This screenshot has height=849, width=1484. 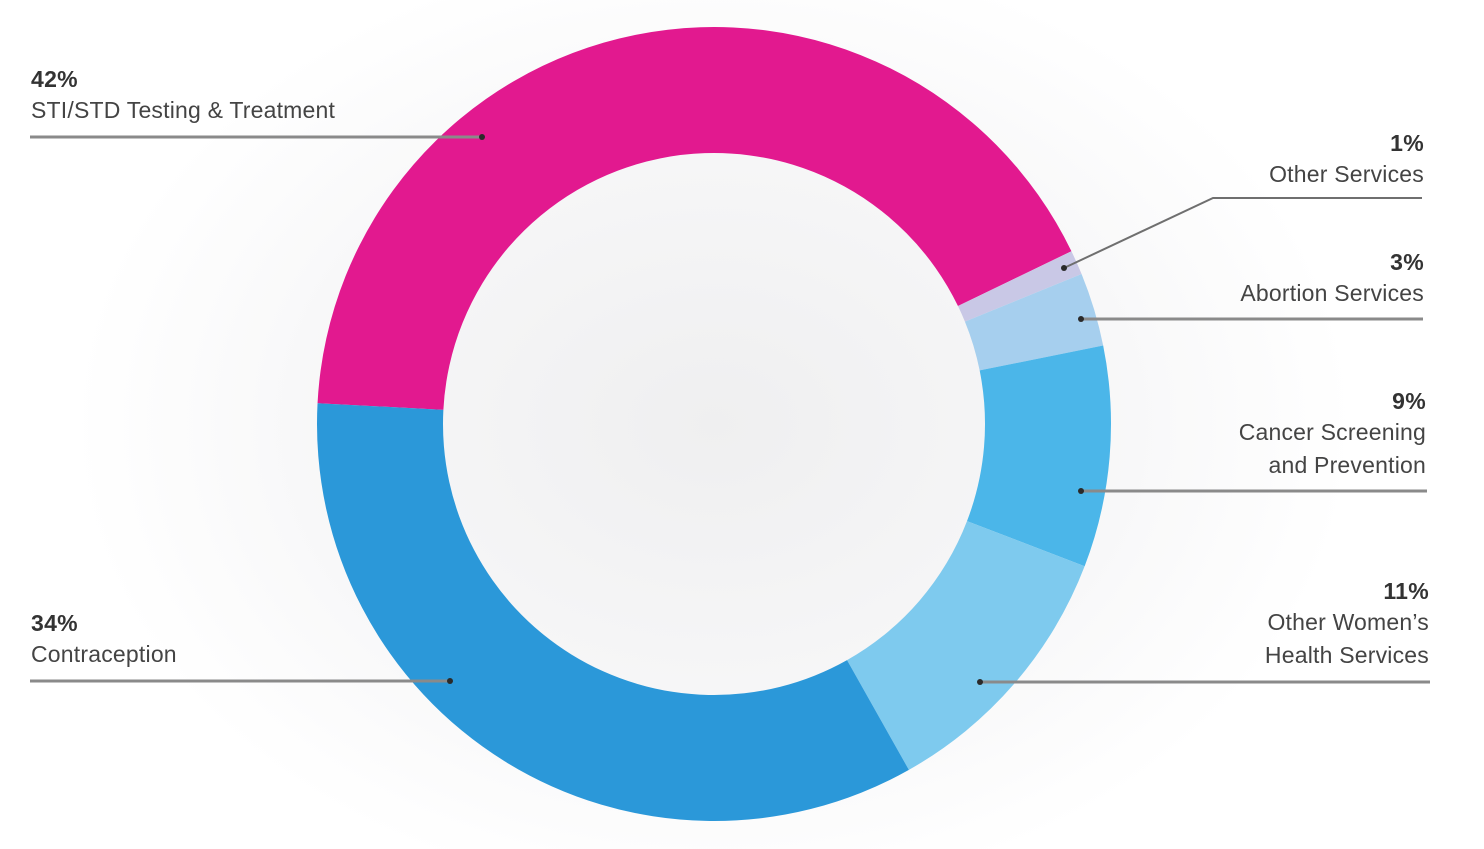 I want to click on label-cancer-screening: 9% Cancer Screening and Prevention, so click(x=1332, y=434).